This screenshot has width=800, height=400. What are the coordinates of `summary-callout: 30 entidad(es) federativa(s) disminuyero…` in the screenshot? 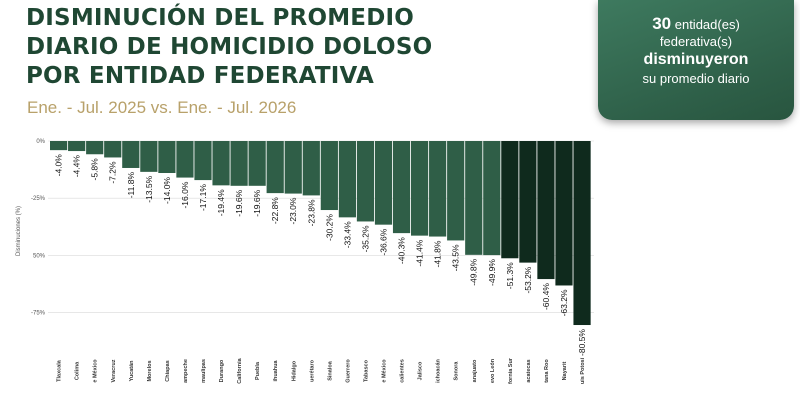 It's located at (696, 60).